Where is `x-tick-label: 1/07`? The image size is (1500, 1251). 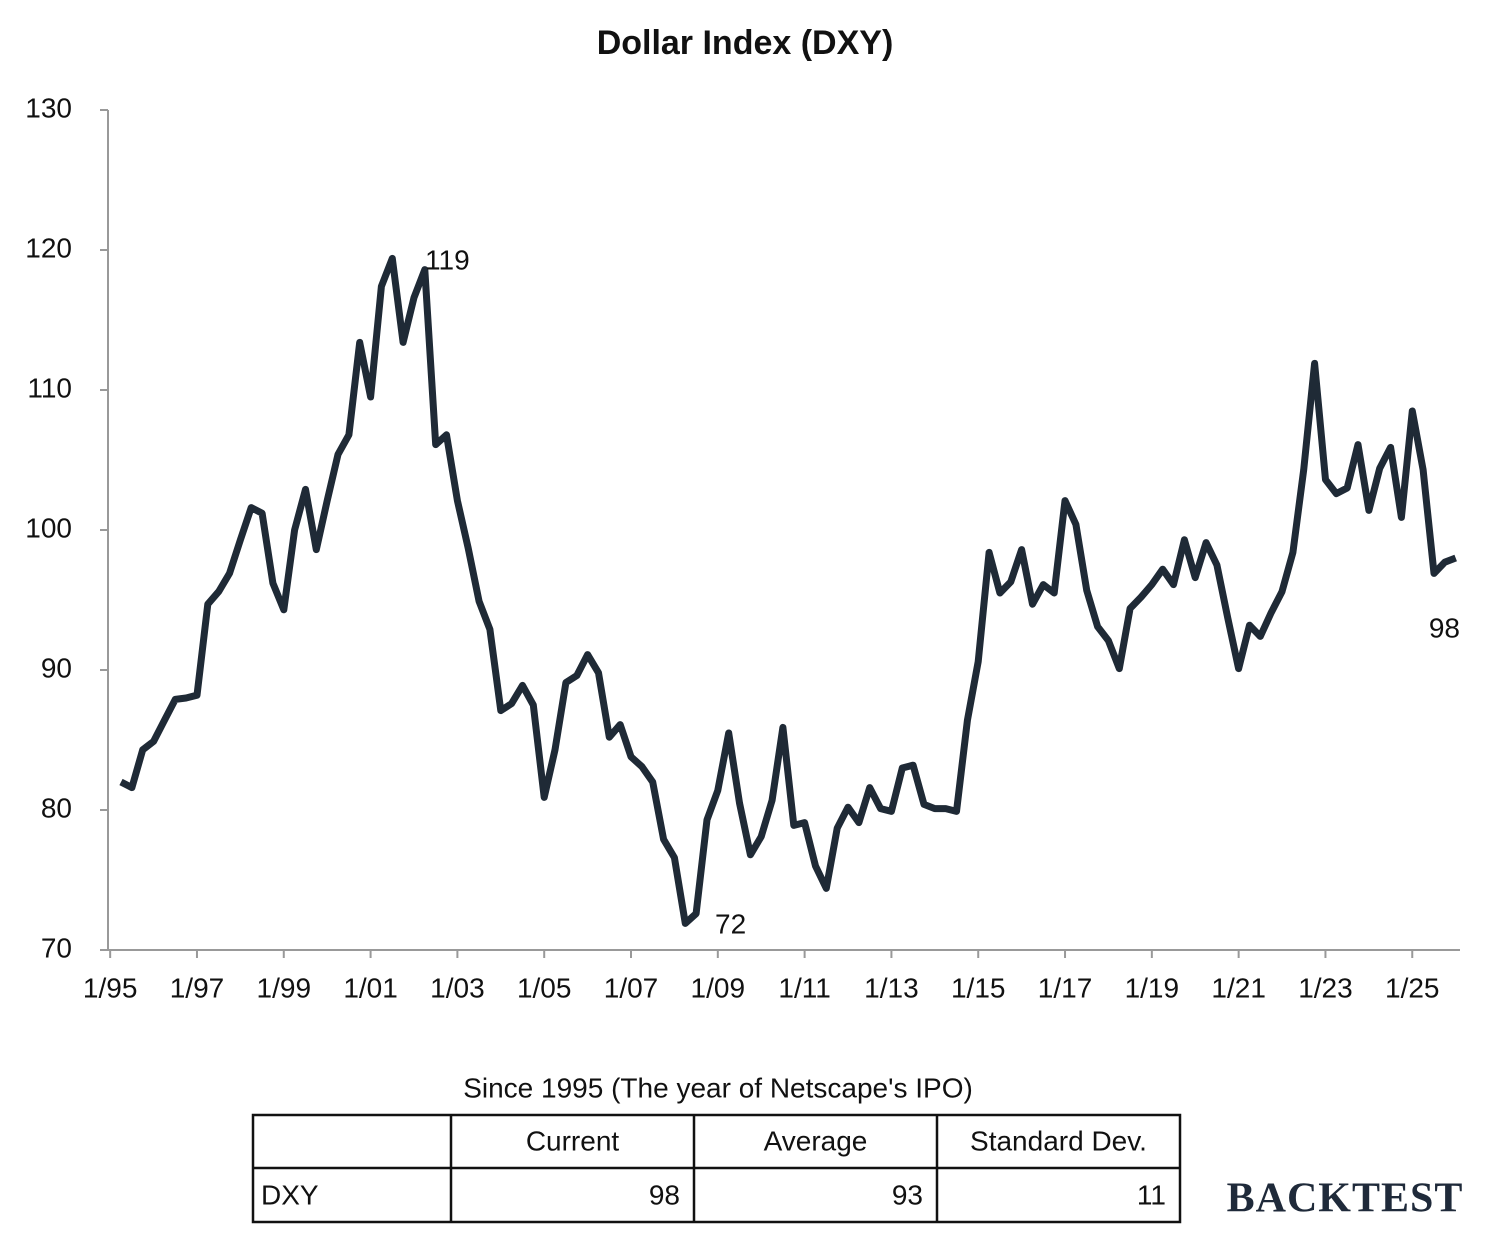 x-tick-label: 1/07 is located at coordinates (631, 987).